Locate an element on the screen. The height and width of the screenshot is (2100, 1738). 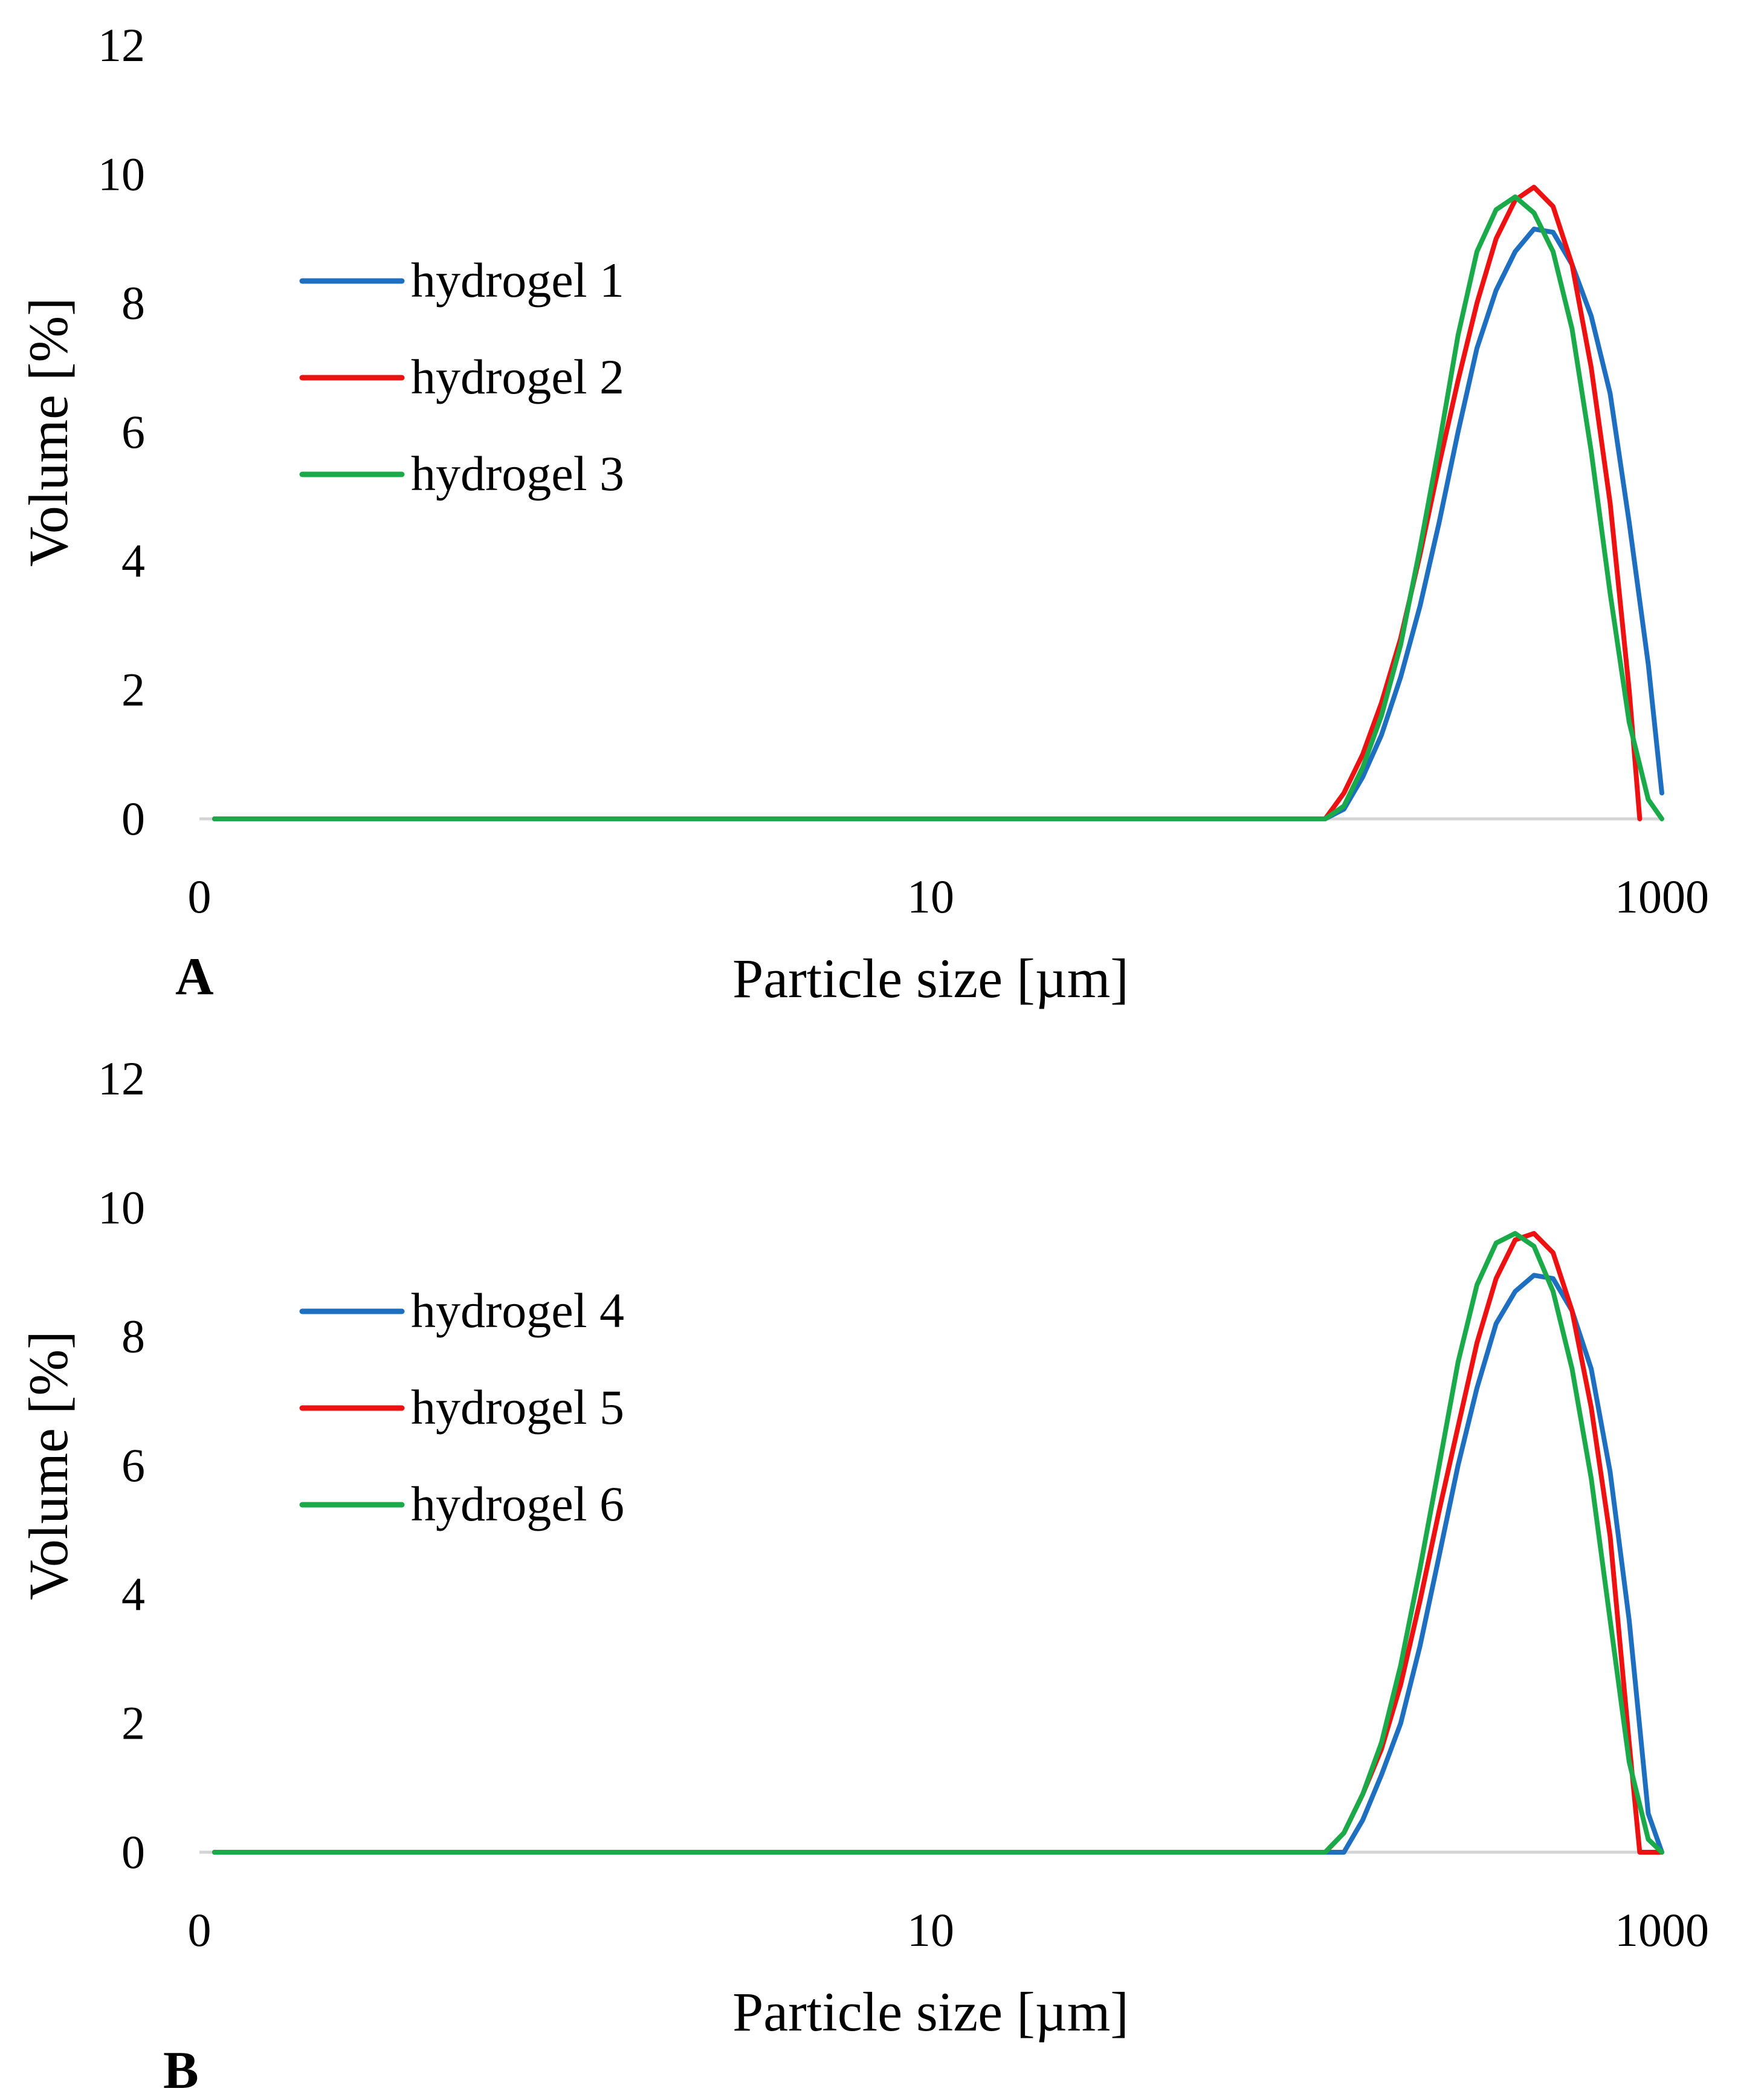
panel-label: B is located at coordinates (181, 2070).